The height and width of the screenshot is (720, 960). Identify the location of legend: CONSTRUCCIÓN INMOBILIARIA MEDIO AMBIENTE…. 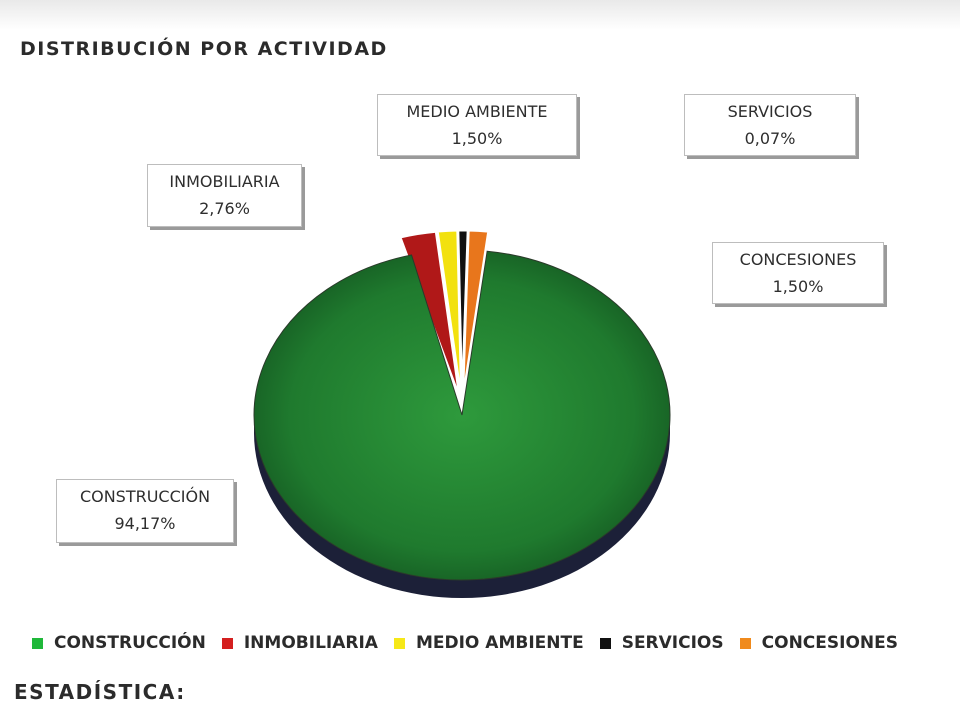
(473, 643).